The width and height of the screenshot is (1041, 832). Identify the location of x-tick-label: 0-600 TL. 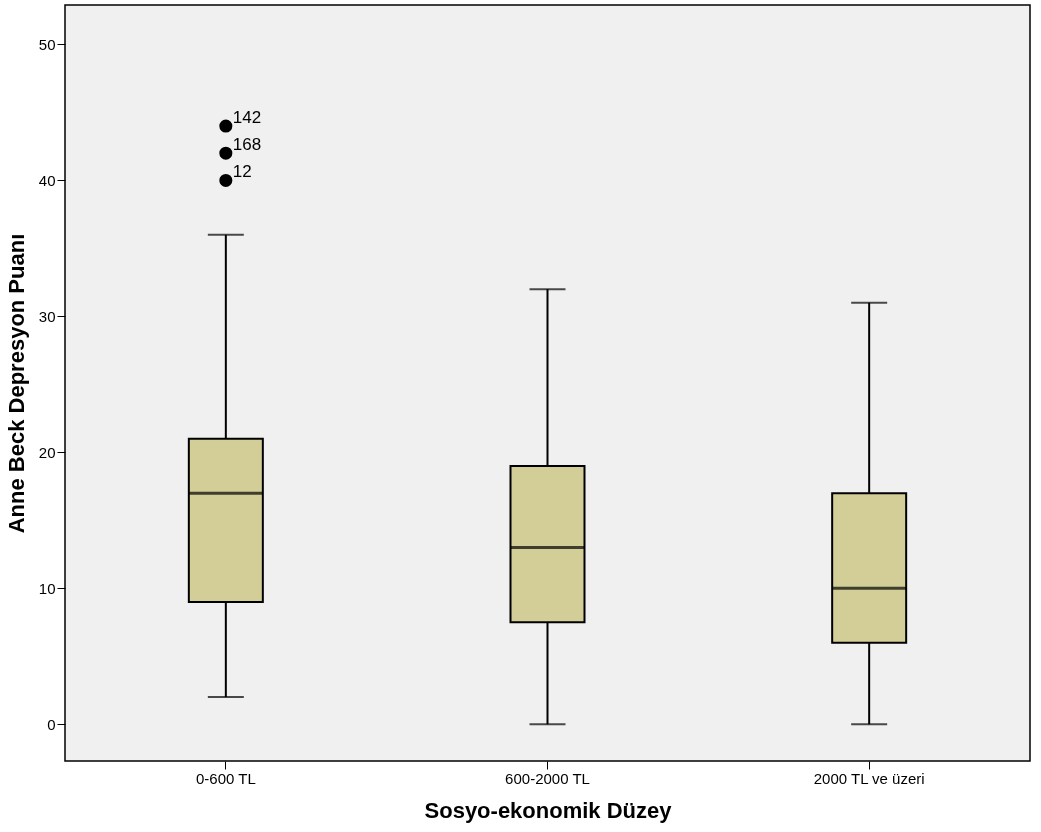
(225, 778).